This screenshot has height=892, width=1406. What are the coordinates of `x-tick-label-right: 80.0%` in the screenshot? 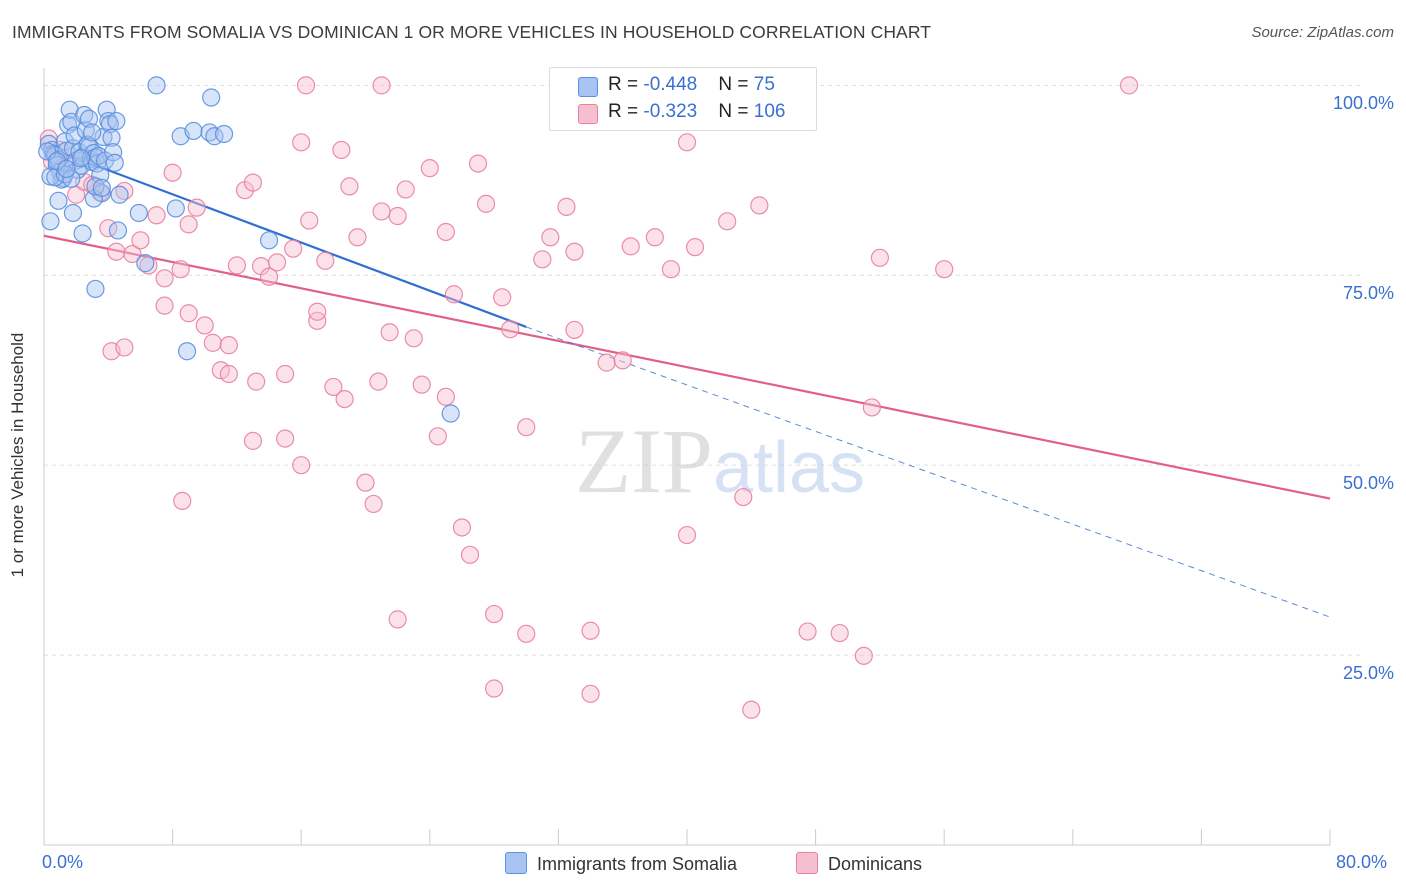 It's located at (1362, 862).